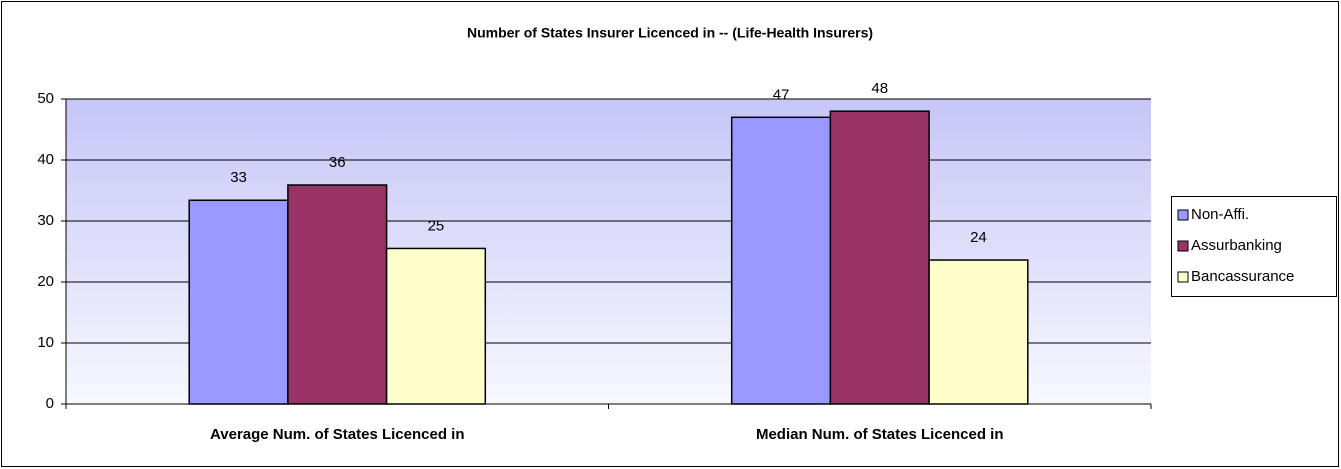 Image resolution: width=1341 pixels, height=469 pixels. Describe the element at coordinates (978, 237) in the screenshot. I see `data-label: 24` at that location.